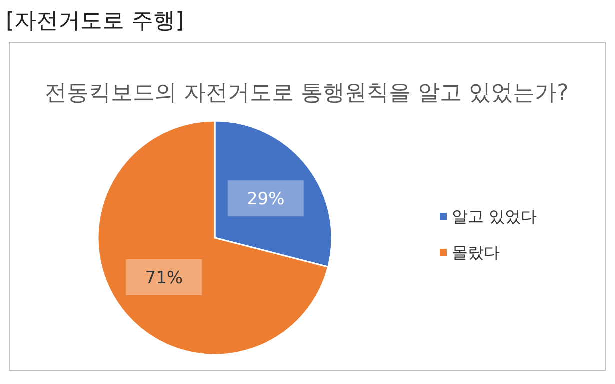 This screenshot has width=615, height=384. I want to click on legend-label: 알고 있었다, so click(495, 216).